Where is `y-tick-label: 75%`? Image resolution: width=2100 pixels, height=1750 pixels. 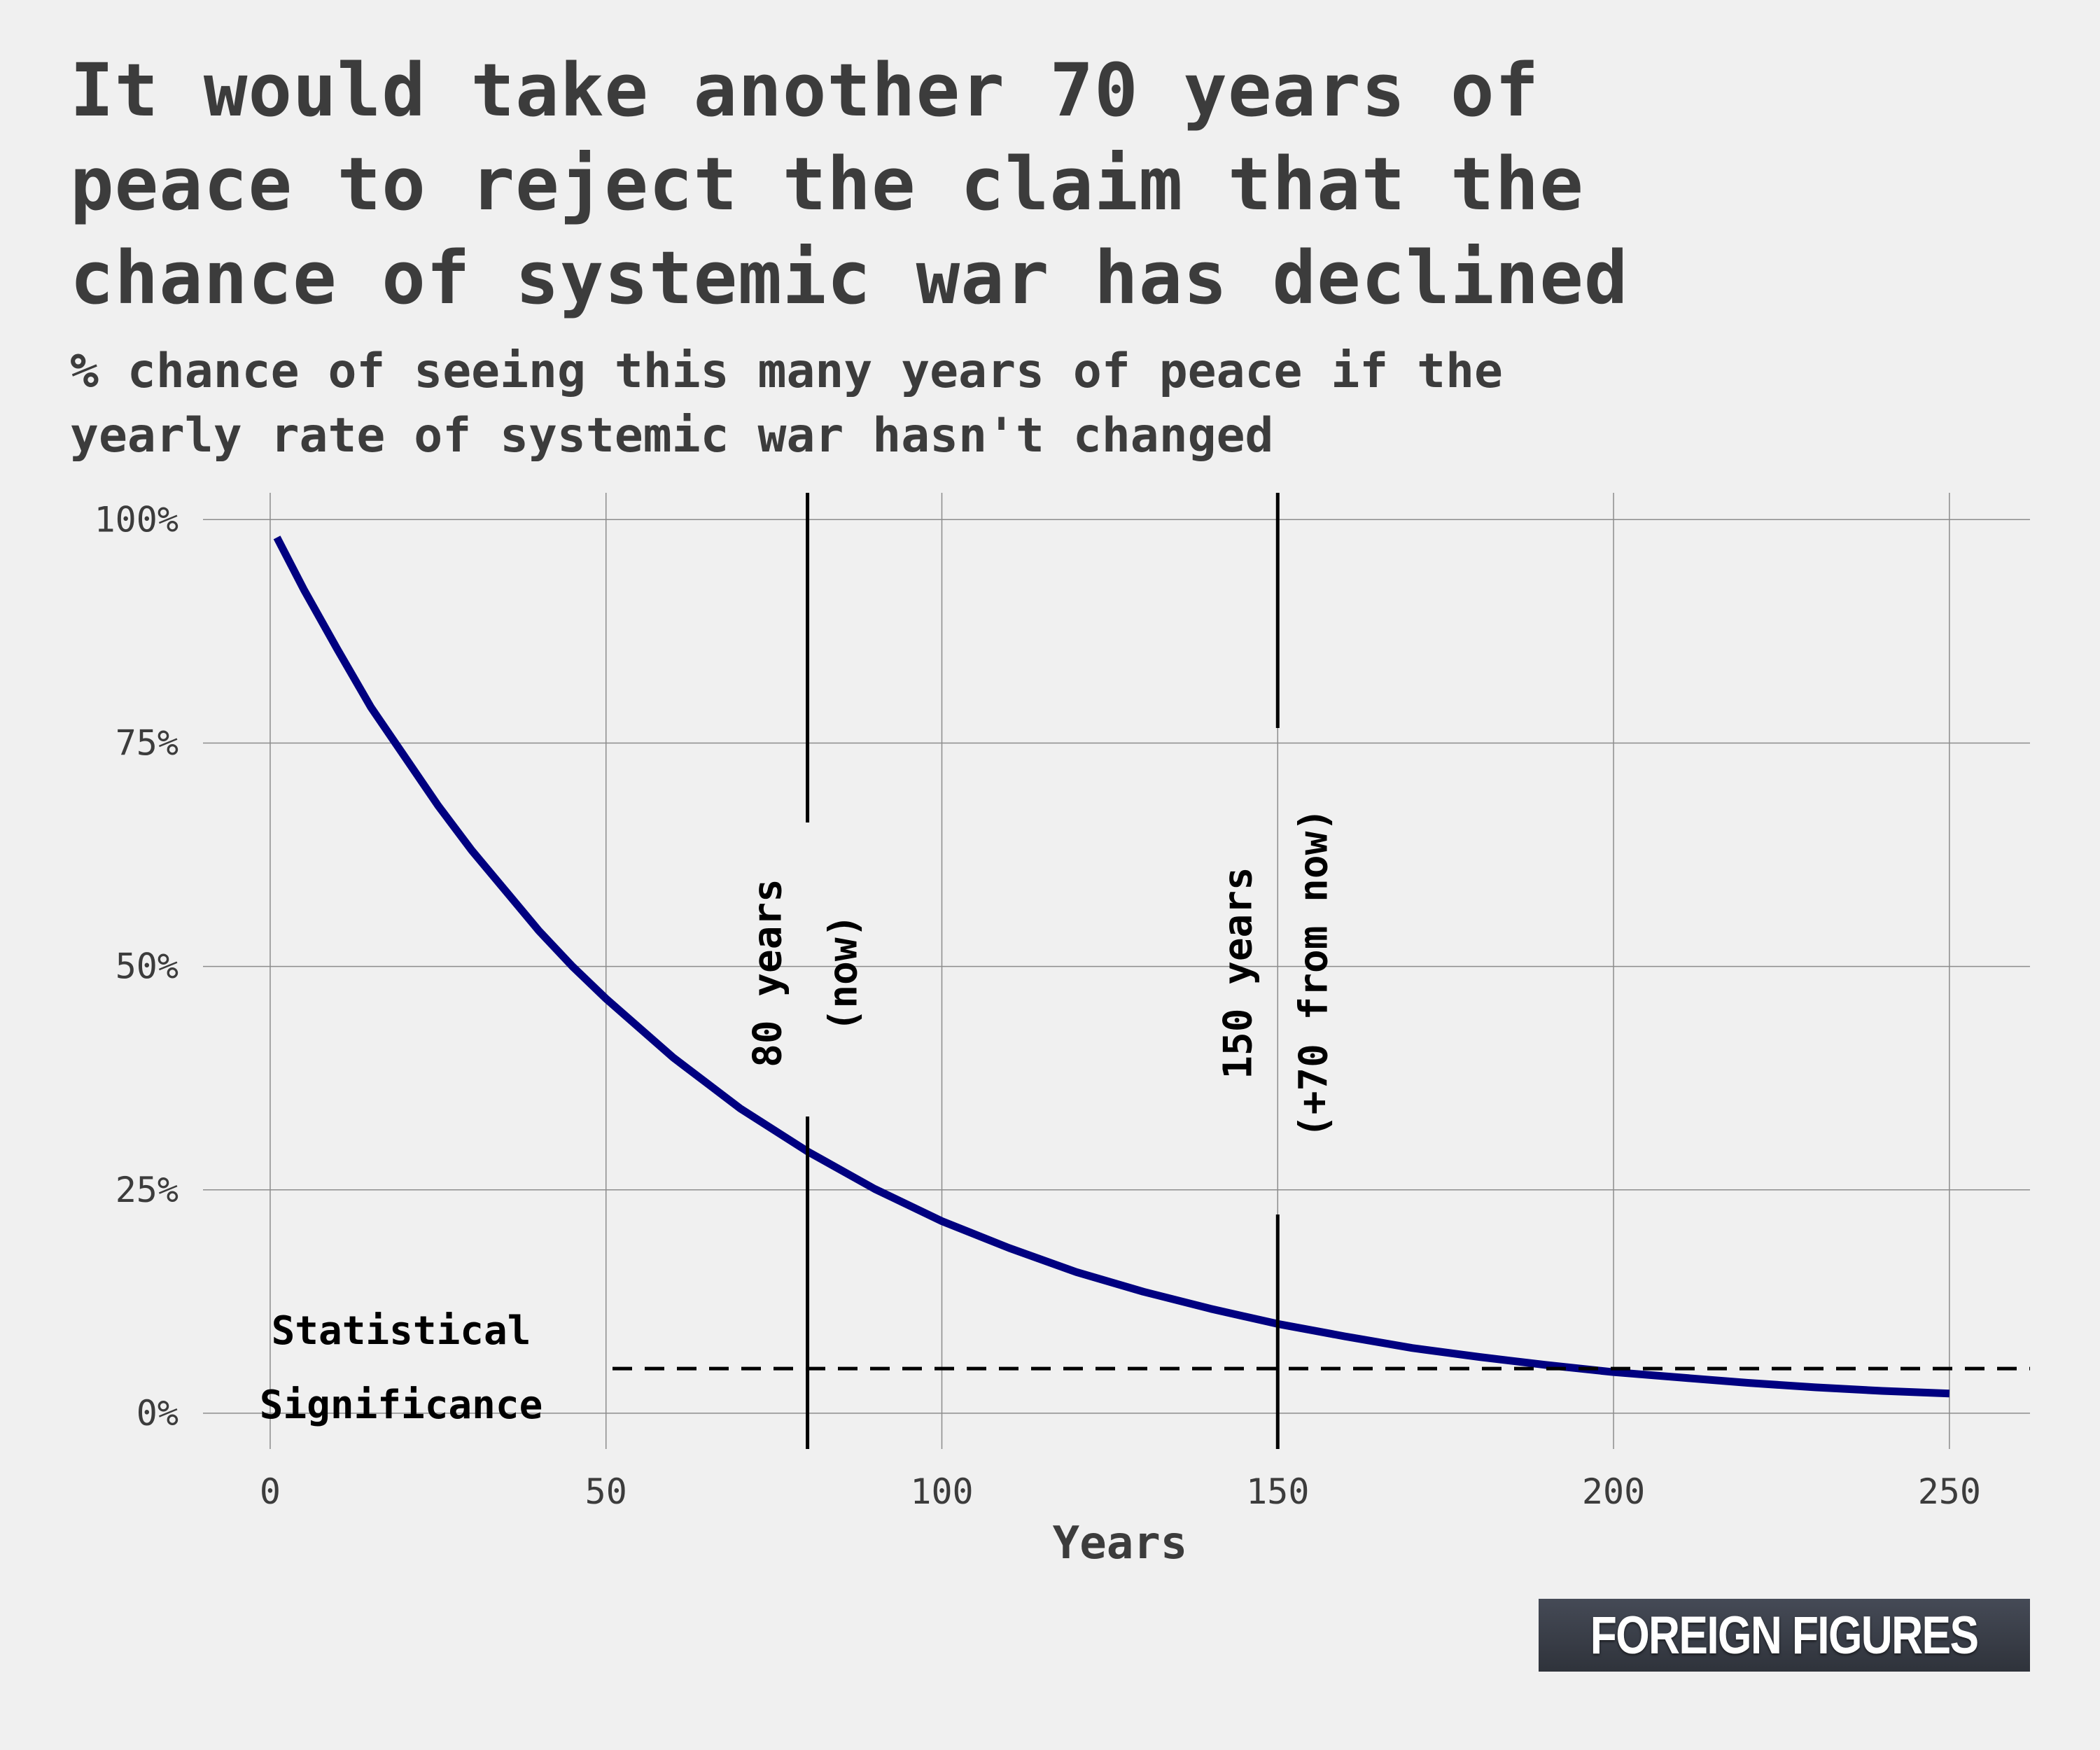 y-tick-label: 75% is located at coordinates (146, 742).